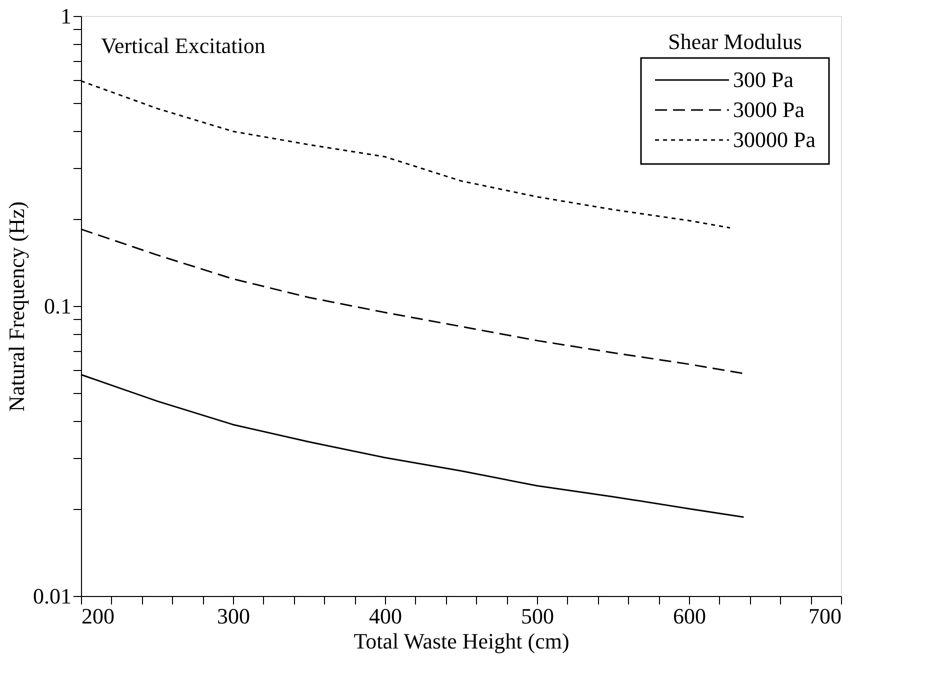  Describe the element at coordinates (98, 616) in the screenshot. I see `x-tick-label: 200` at that location.